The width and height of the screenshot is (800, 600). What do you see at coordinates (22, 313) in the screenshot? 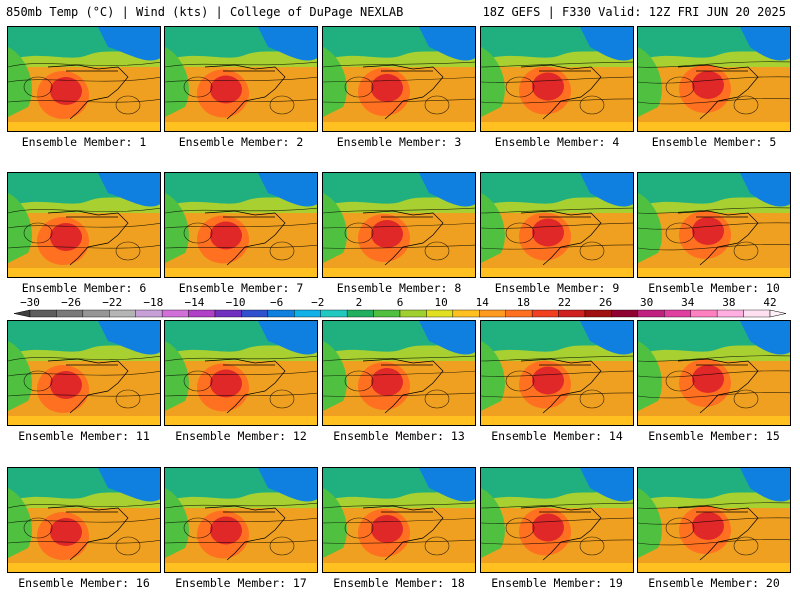
I see `colorbar-min-arrow` at bounding box center [22, 313].